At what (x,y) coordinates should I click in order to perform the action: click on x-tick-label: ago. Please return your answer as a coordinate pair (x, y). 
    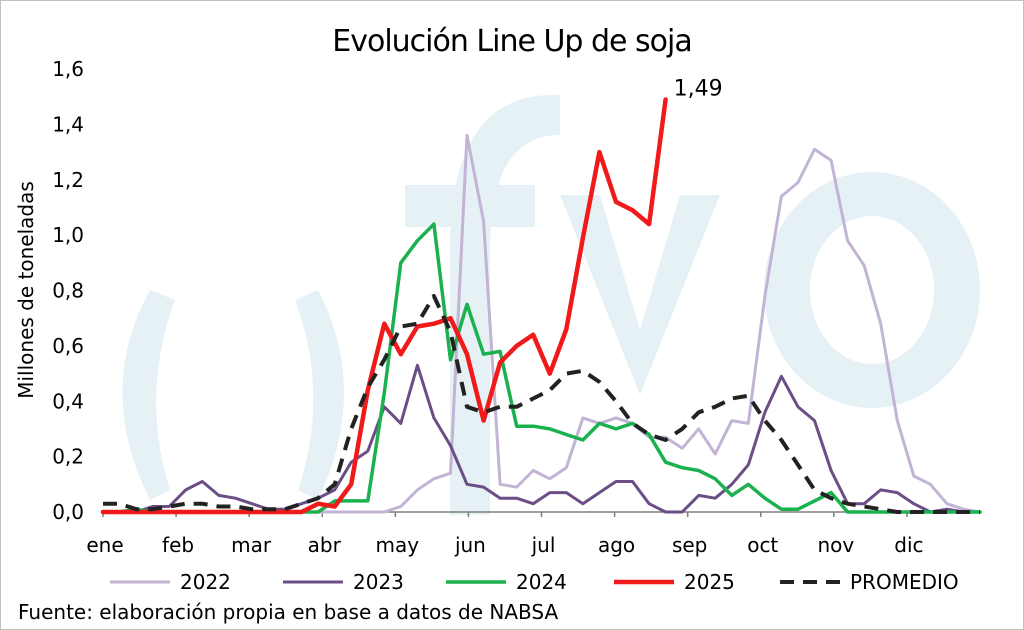
    Looking at the image, I should click on (616, 545).